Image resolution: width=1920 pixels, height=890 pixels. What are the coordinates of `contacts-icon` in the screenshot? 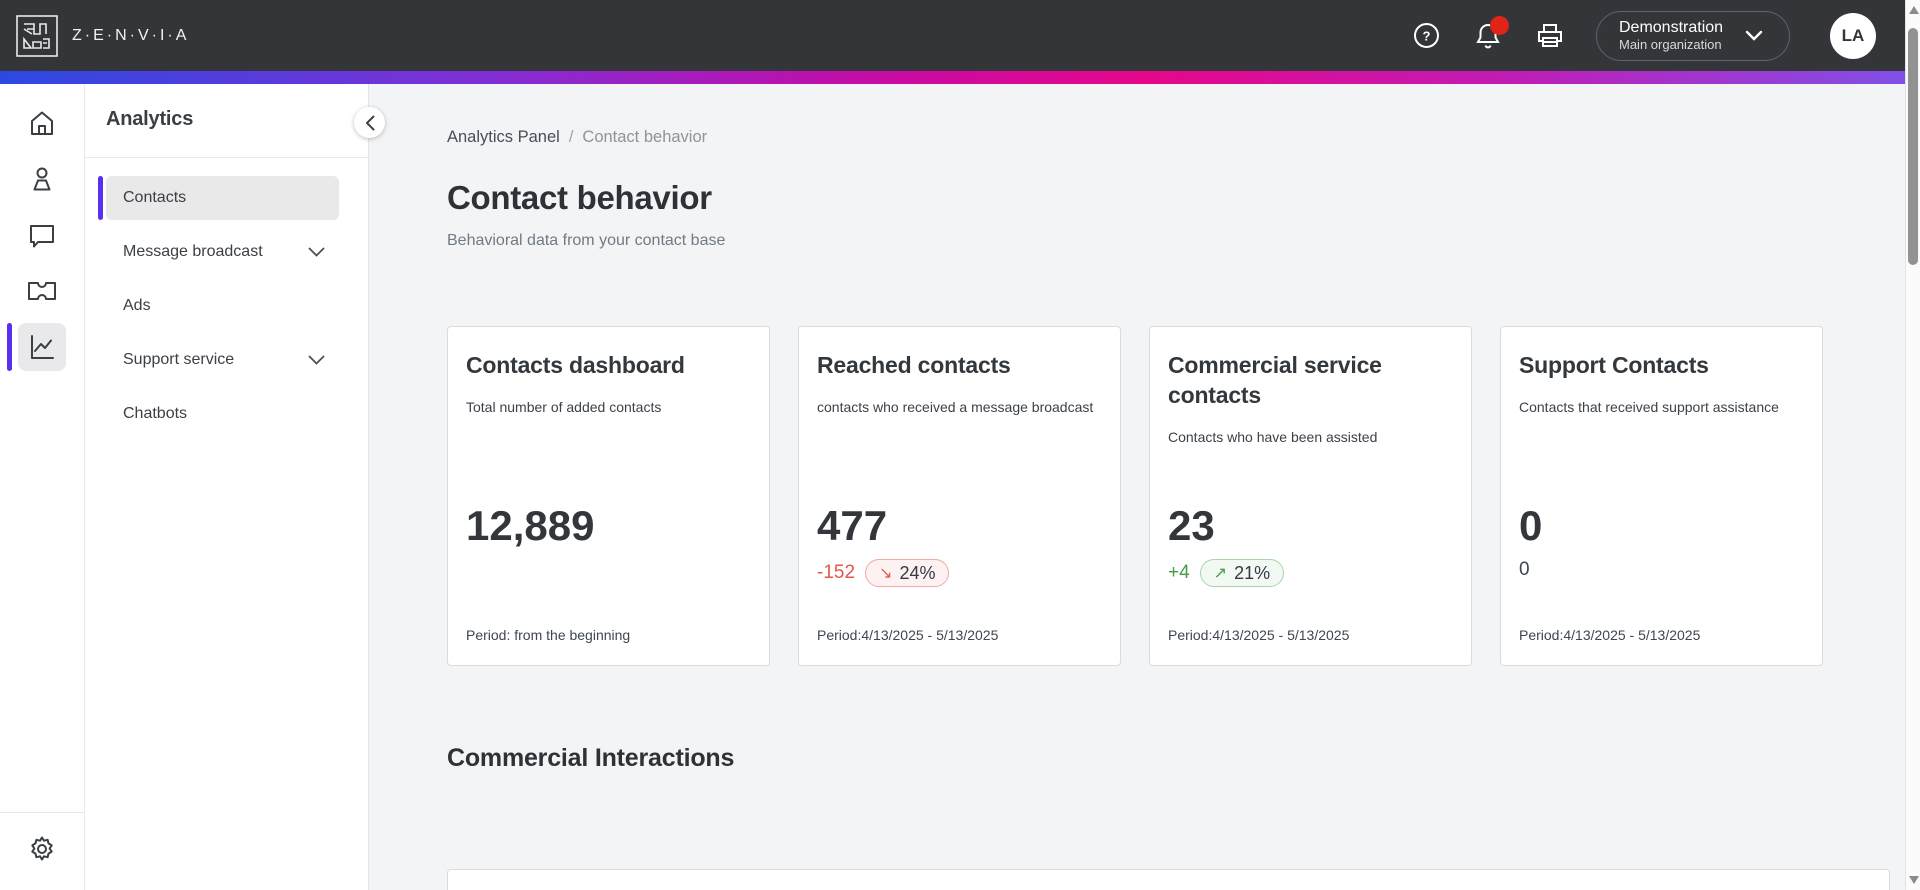 It's located at (42, 179).